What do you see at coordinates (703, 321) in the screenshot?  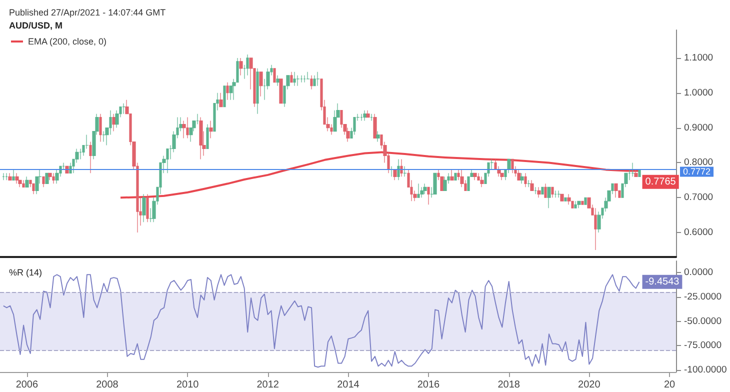 I see `y-tick-label: -50.0000` at bounding box center [703, 321].